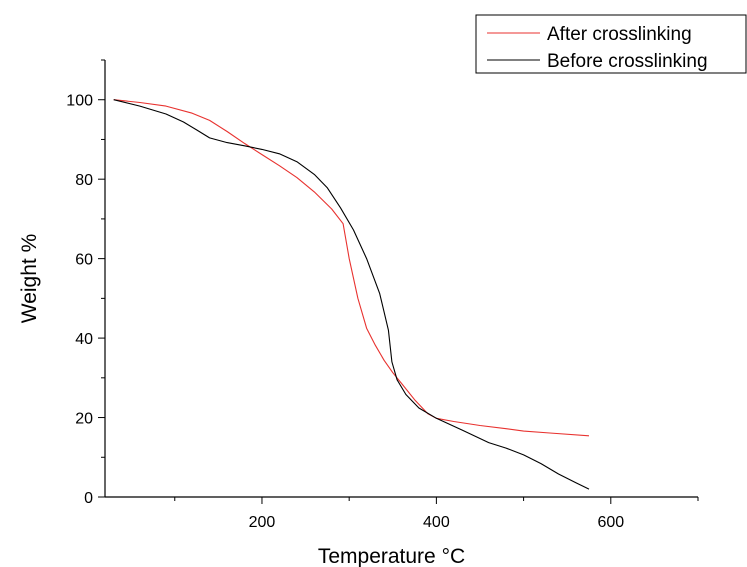  I want to click on y-tick-label: 40, so click(84, 339).